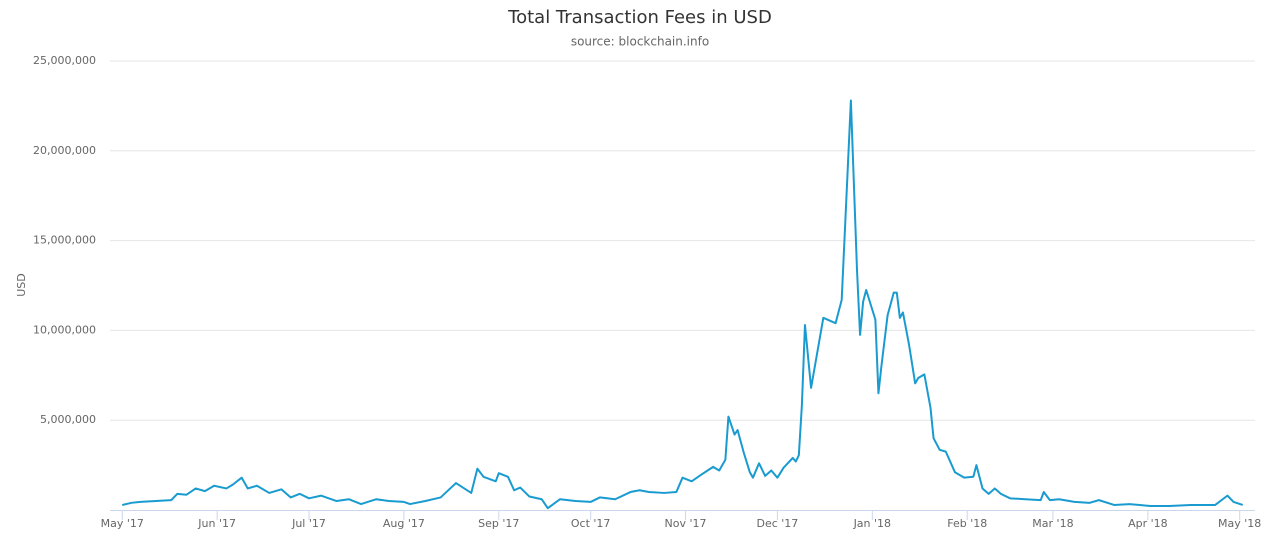  What do you see at coordinates (1239, 523) in the screenshot?
I see `x-tick-label: May '18` at bounding box center [1239, 523].